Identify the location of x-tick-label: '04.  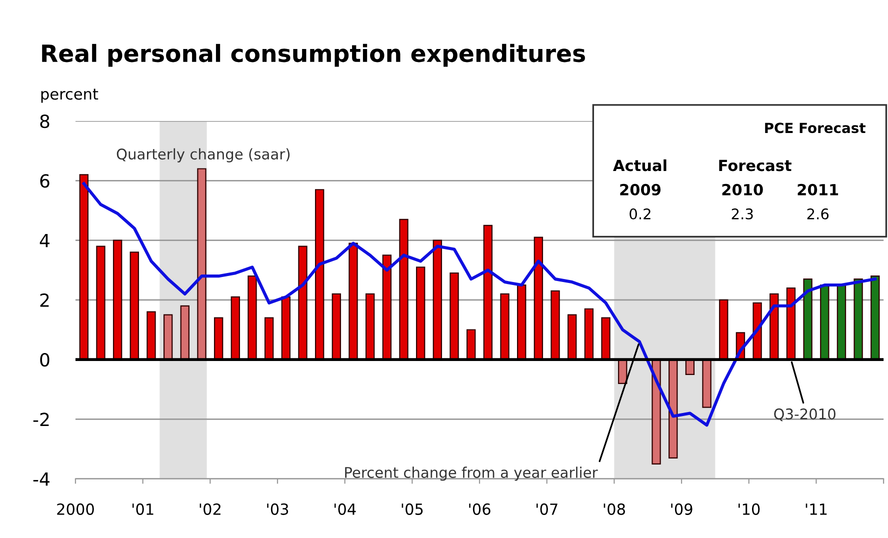
(345, 509).